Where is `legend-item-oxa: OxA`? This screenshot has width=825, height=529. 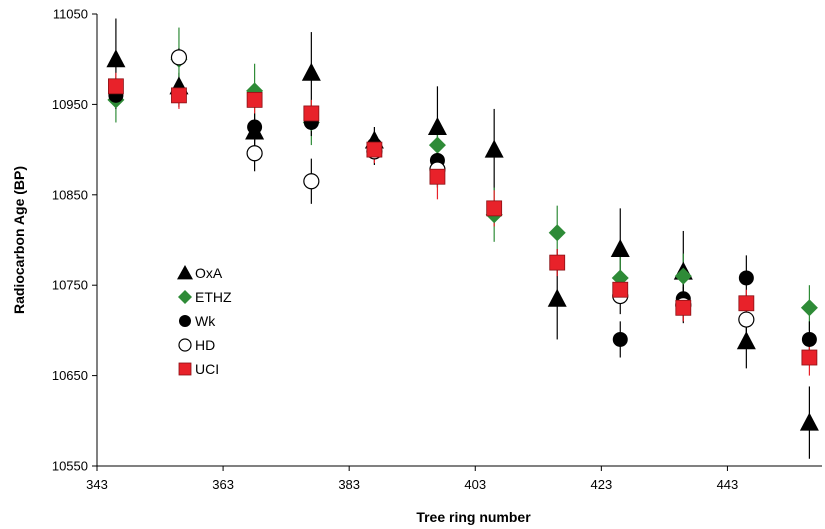
legend-item-oxa: OxA is located at coordinates (200, 273).